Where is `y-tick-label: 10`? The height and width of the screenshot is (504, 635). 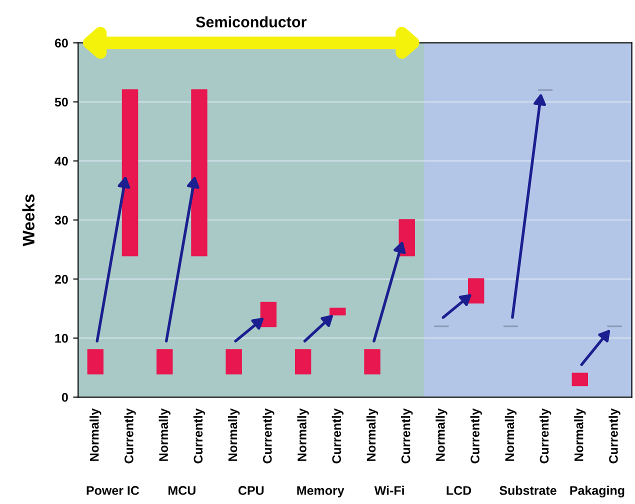 y-tick-label: 10 is located at coordinates (61, 338).